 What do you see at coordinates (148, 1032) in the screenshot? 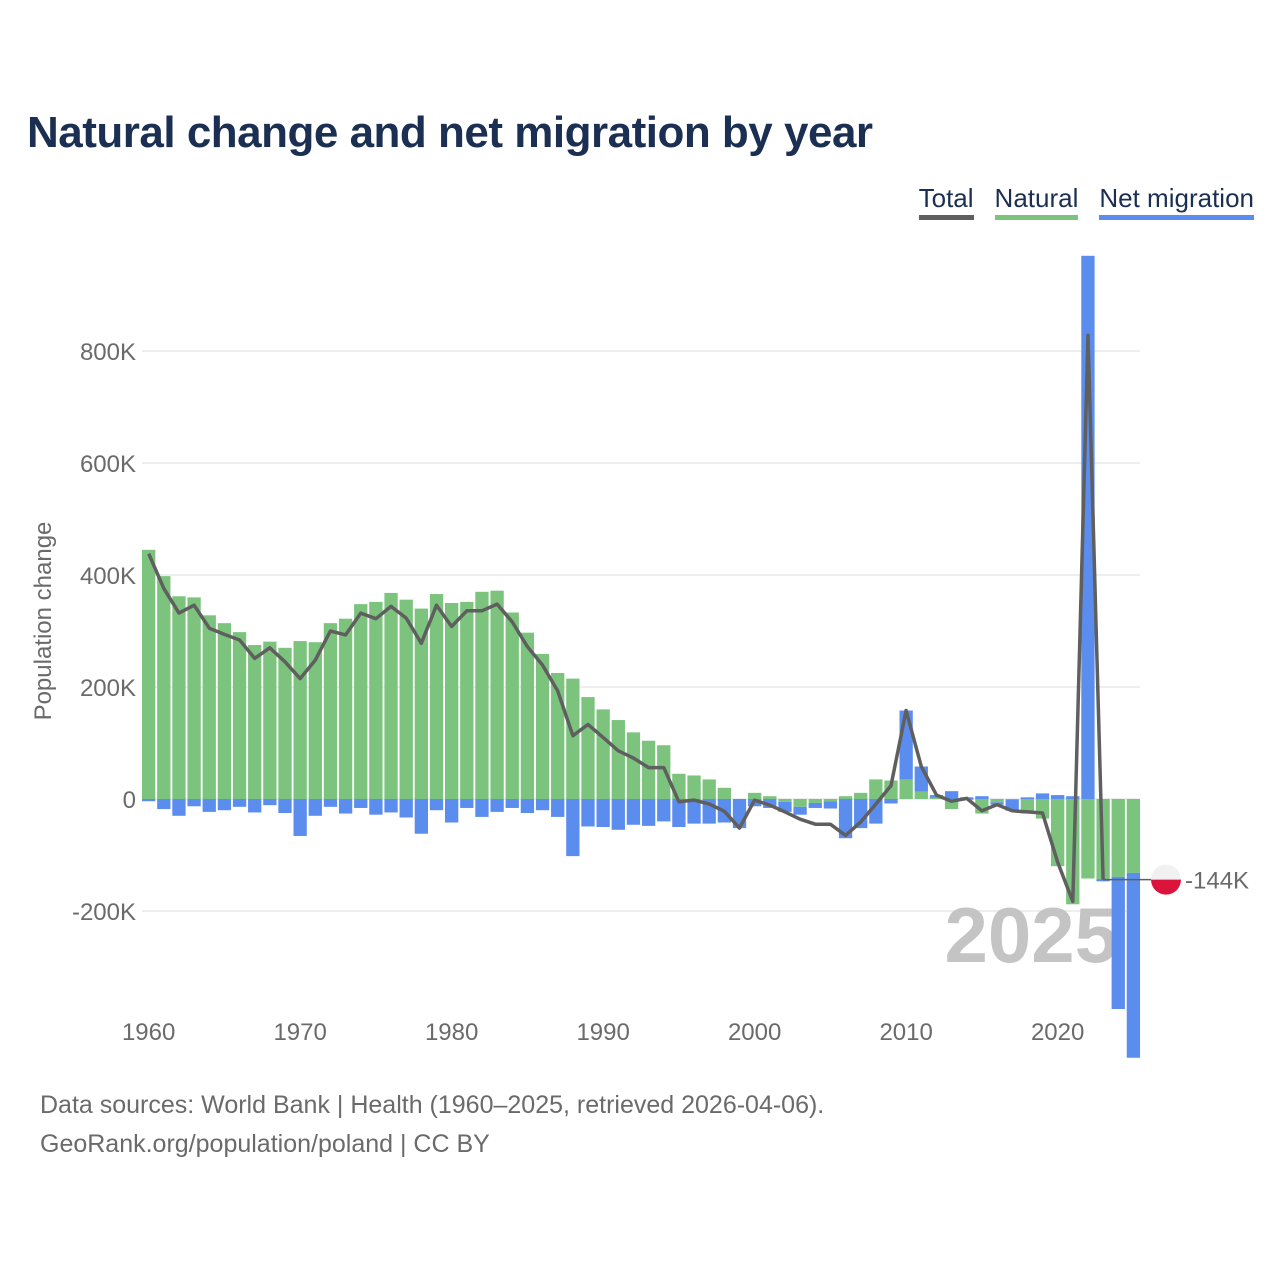
I see `x-tick-label: 1960` at bounding box center [148, 1032].